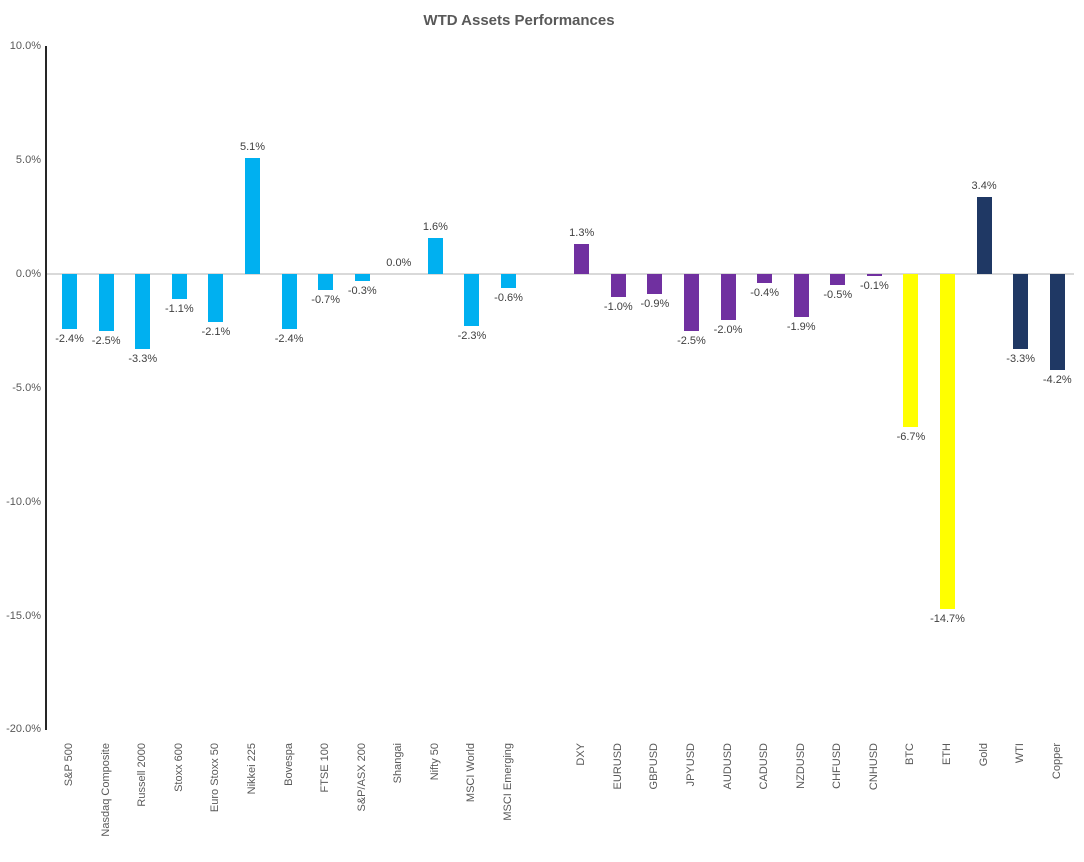 The width and height of the screenshot is (1084, 862). What do you see at coordinates (1021, 312) in the screenshot?
I see `bar-wti` at bounding box center [1021, 312].